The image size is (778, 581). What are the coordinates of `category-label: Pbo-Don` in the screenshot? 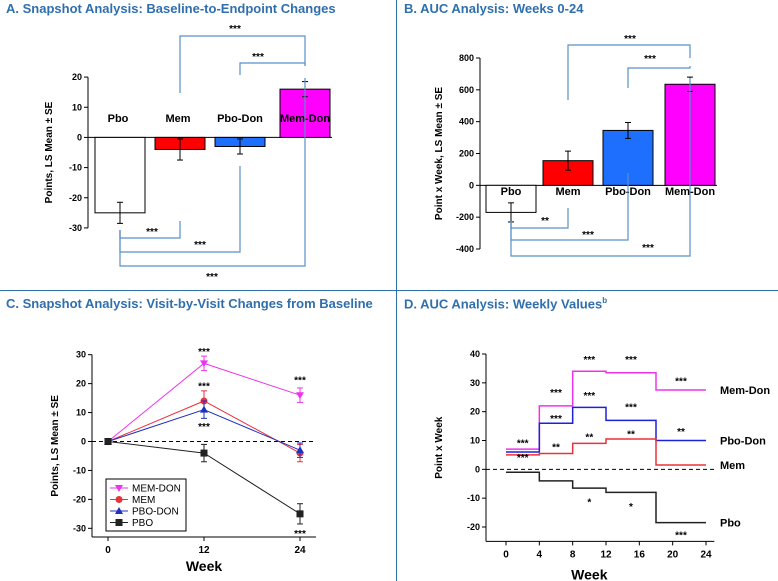 It's located at (240, 119).